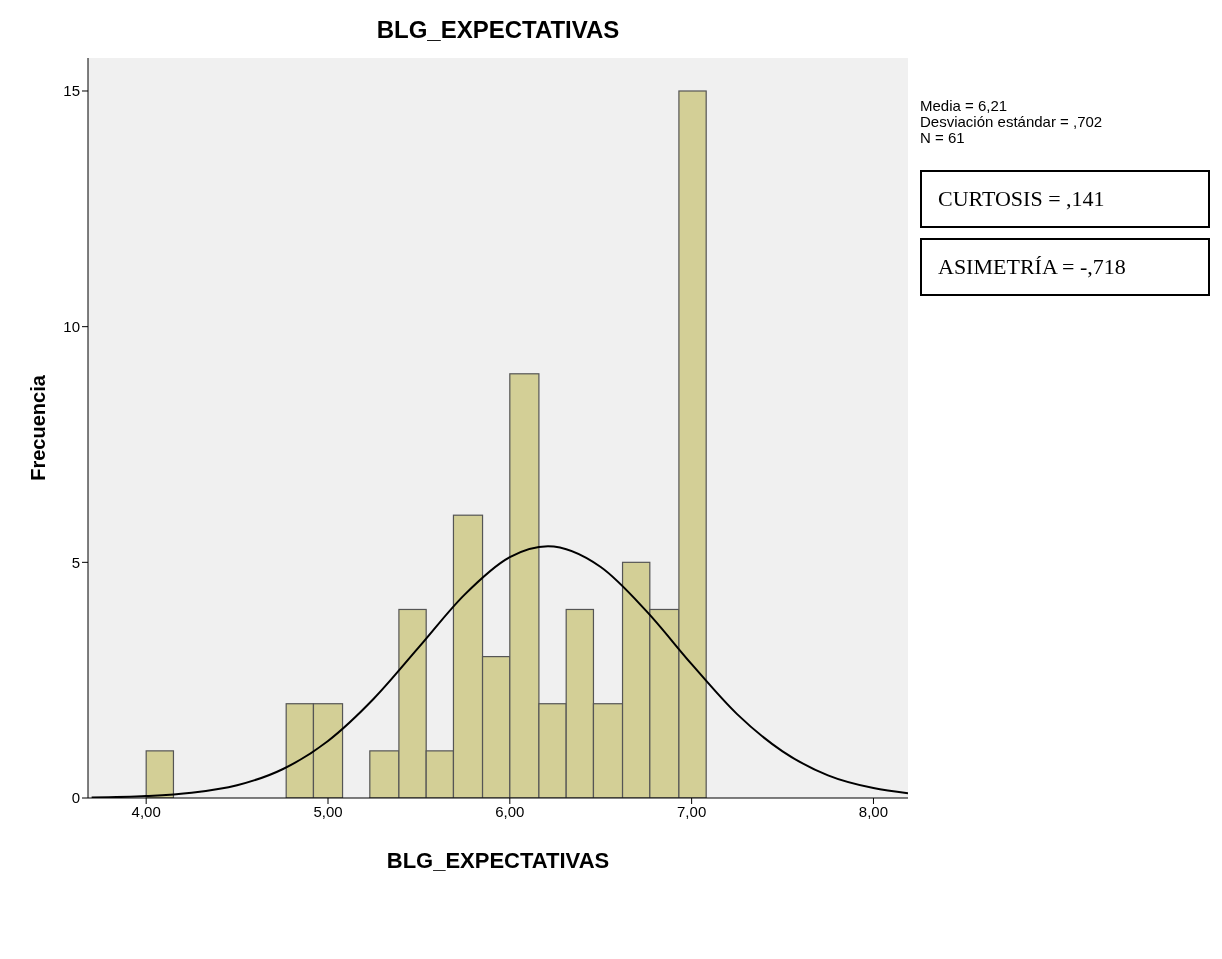 The height and width of the screenshot is (959, 1222). Describe the element at coordinates (38, 427) in the screenshot. I see `y-axis-title: Frecuencia` at that location.